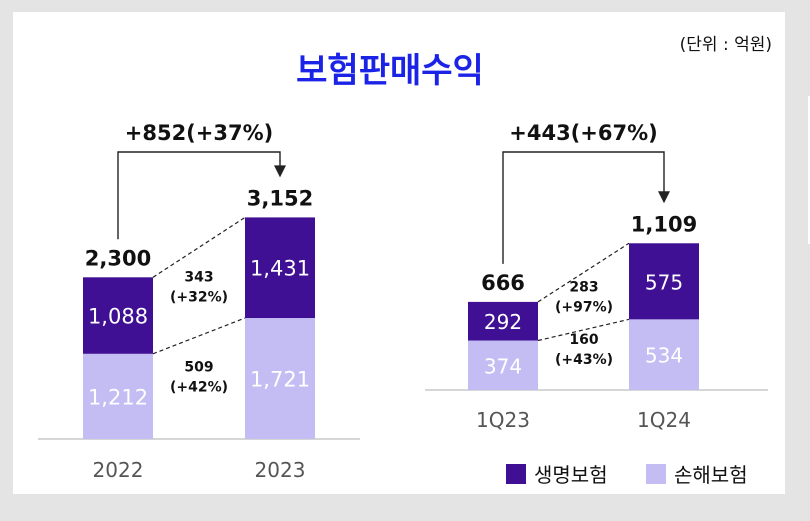 The height and width of the screenshot is (521, 810). I want to click on legend-swatch-life, so click(516, 474).